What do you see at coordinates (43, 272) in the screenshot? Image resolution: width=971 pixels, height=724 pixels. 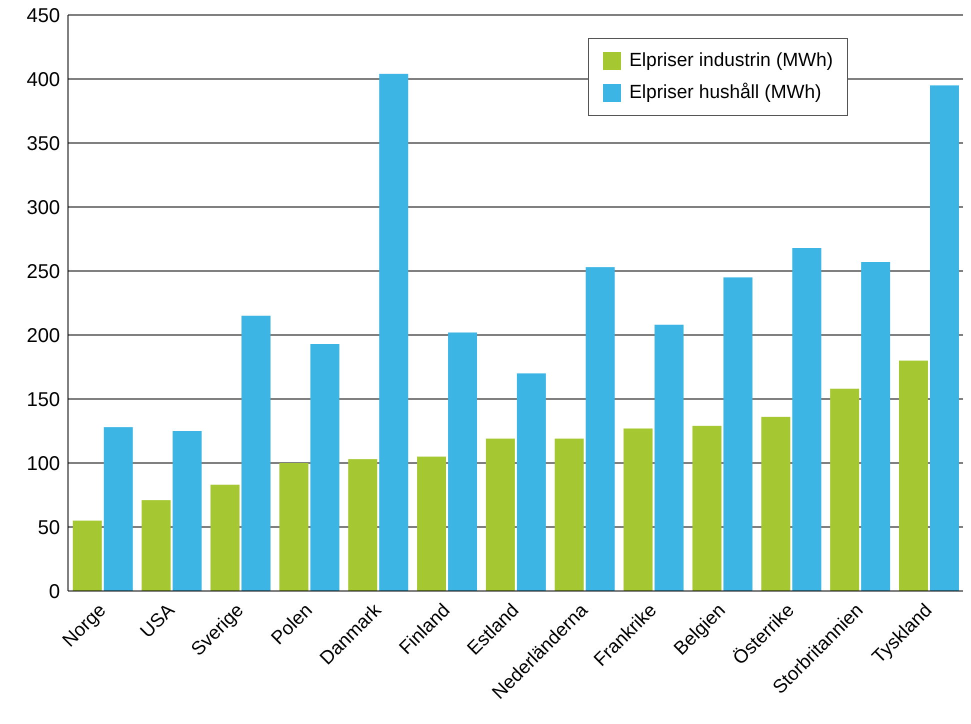 I see `y-tick-label: 250` at bounding box center [43, 272].